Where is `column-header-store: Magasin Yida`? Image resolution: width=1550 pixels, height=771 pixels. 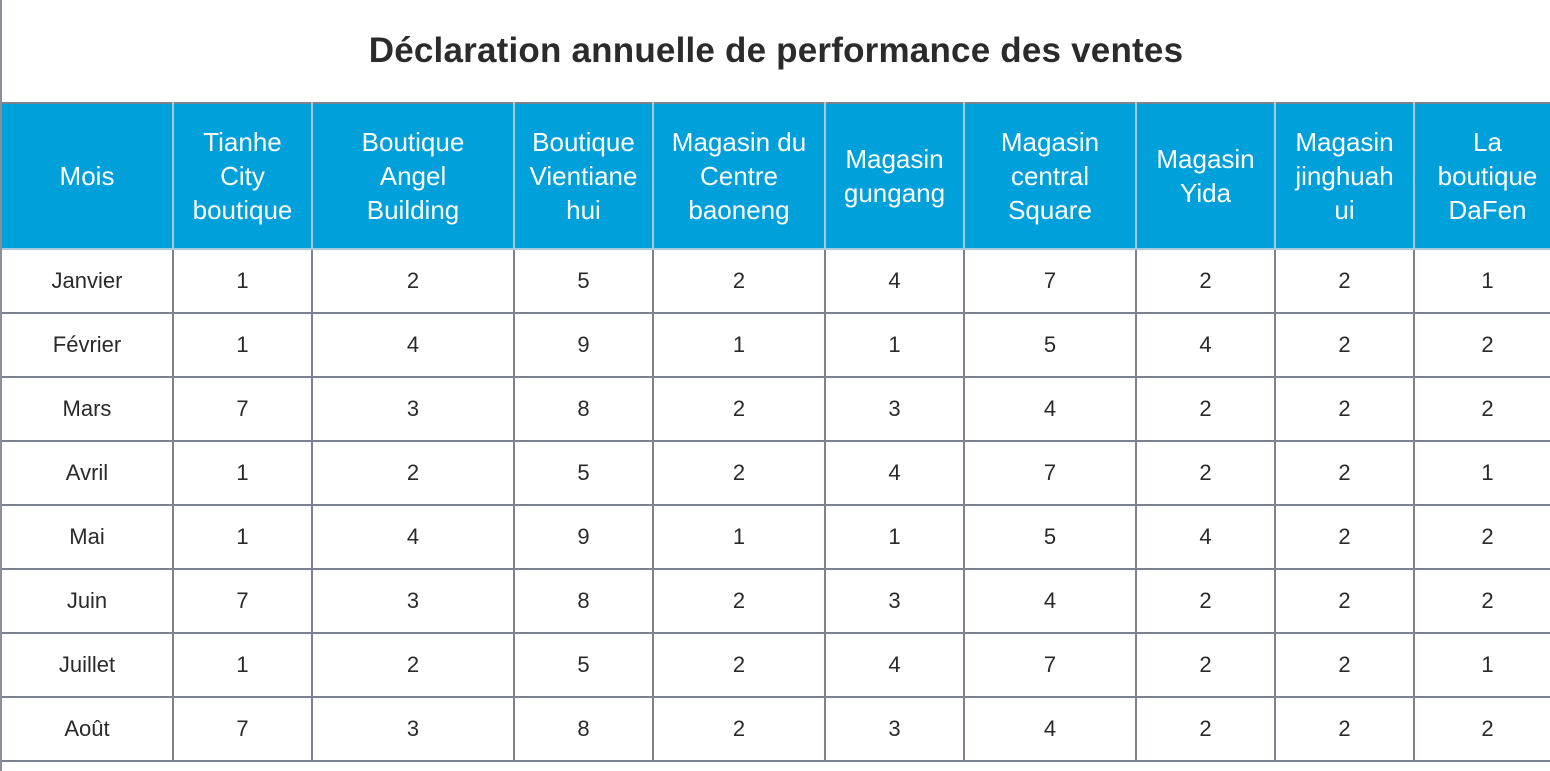 column-header-store: Magasin Yida is located at coordinates (1205, 176).